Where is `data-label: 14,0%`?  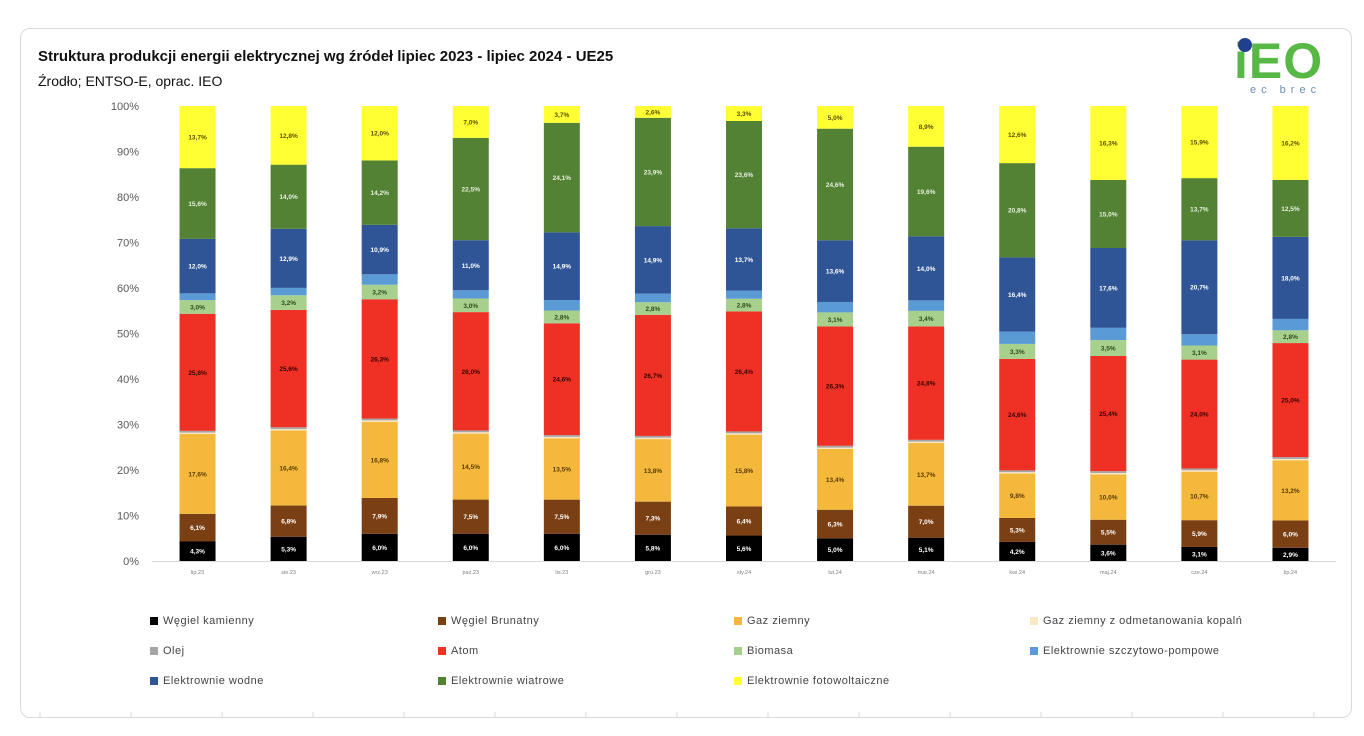
data-label: 14,0% is located at coordinates (926, 269).